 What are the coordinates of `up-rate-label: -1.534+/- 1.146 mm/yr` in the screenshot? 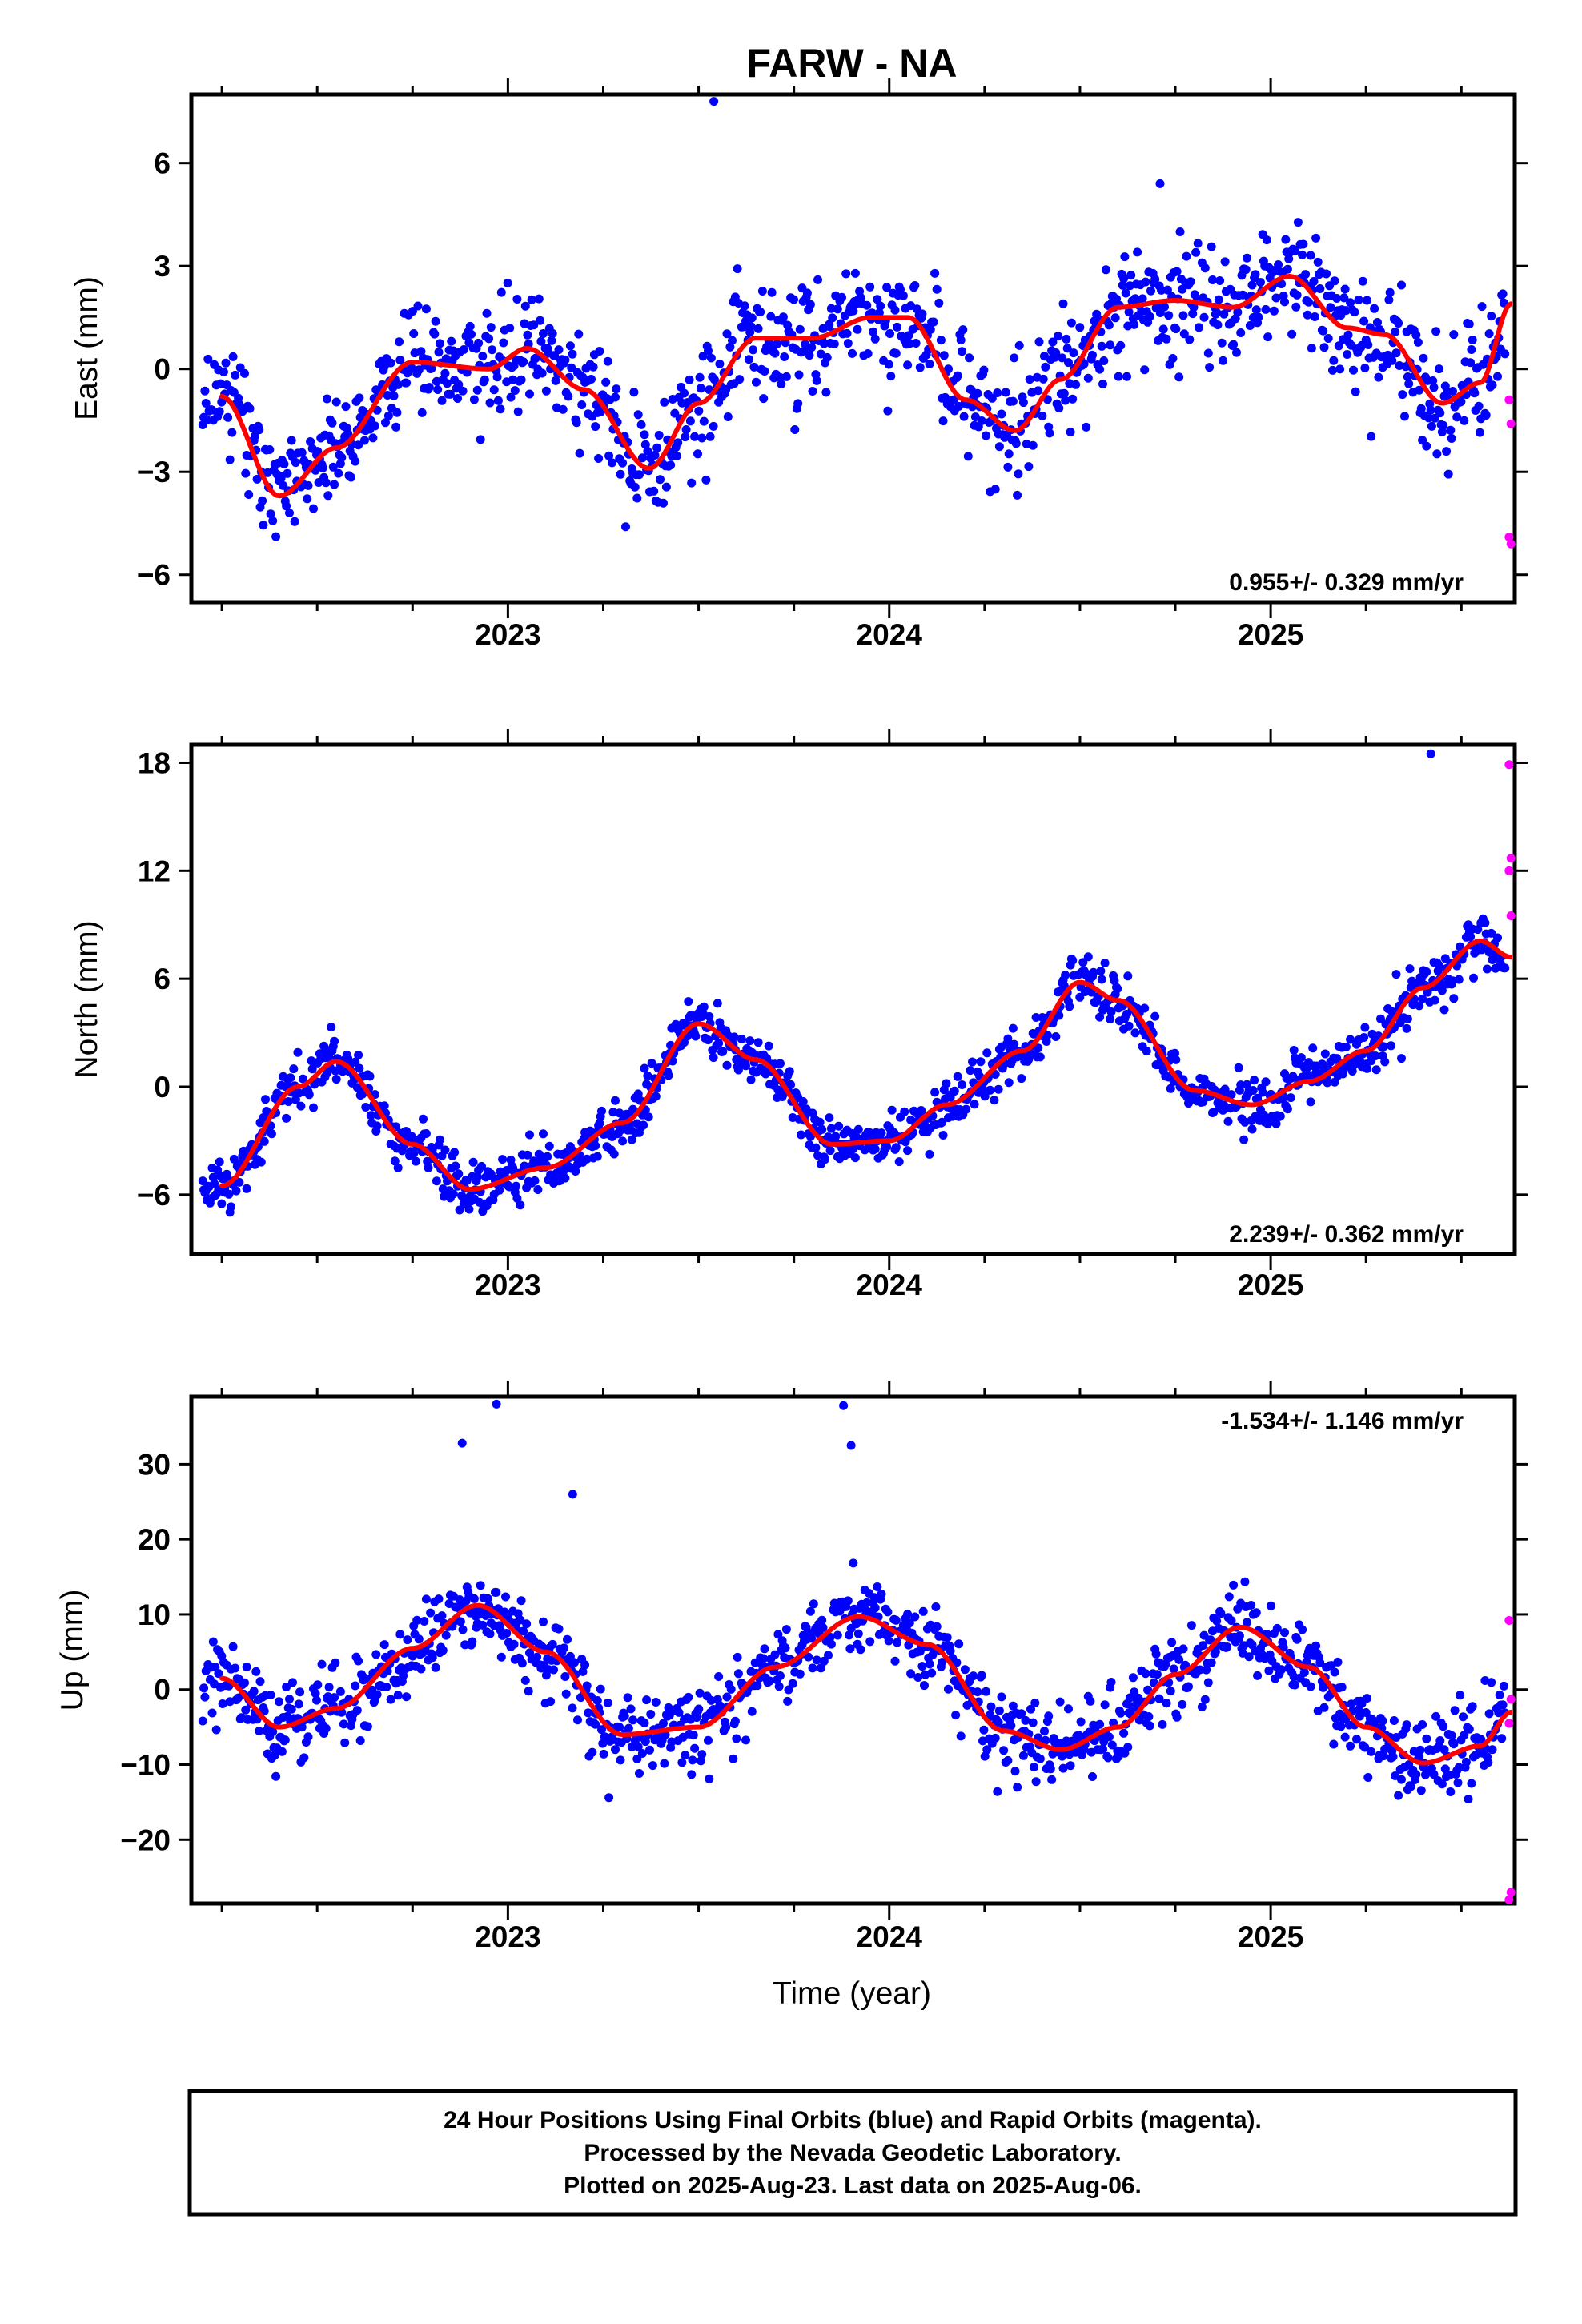 It's located at (1342, 1421).